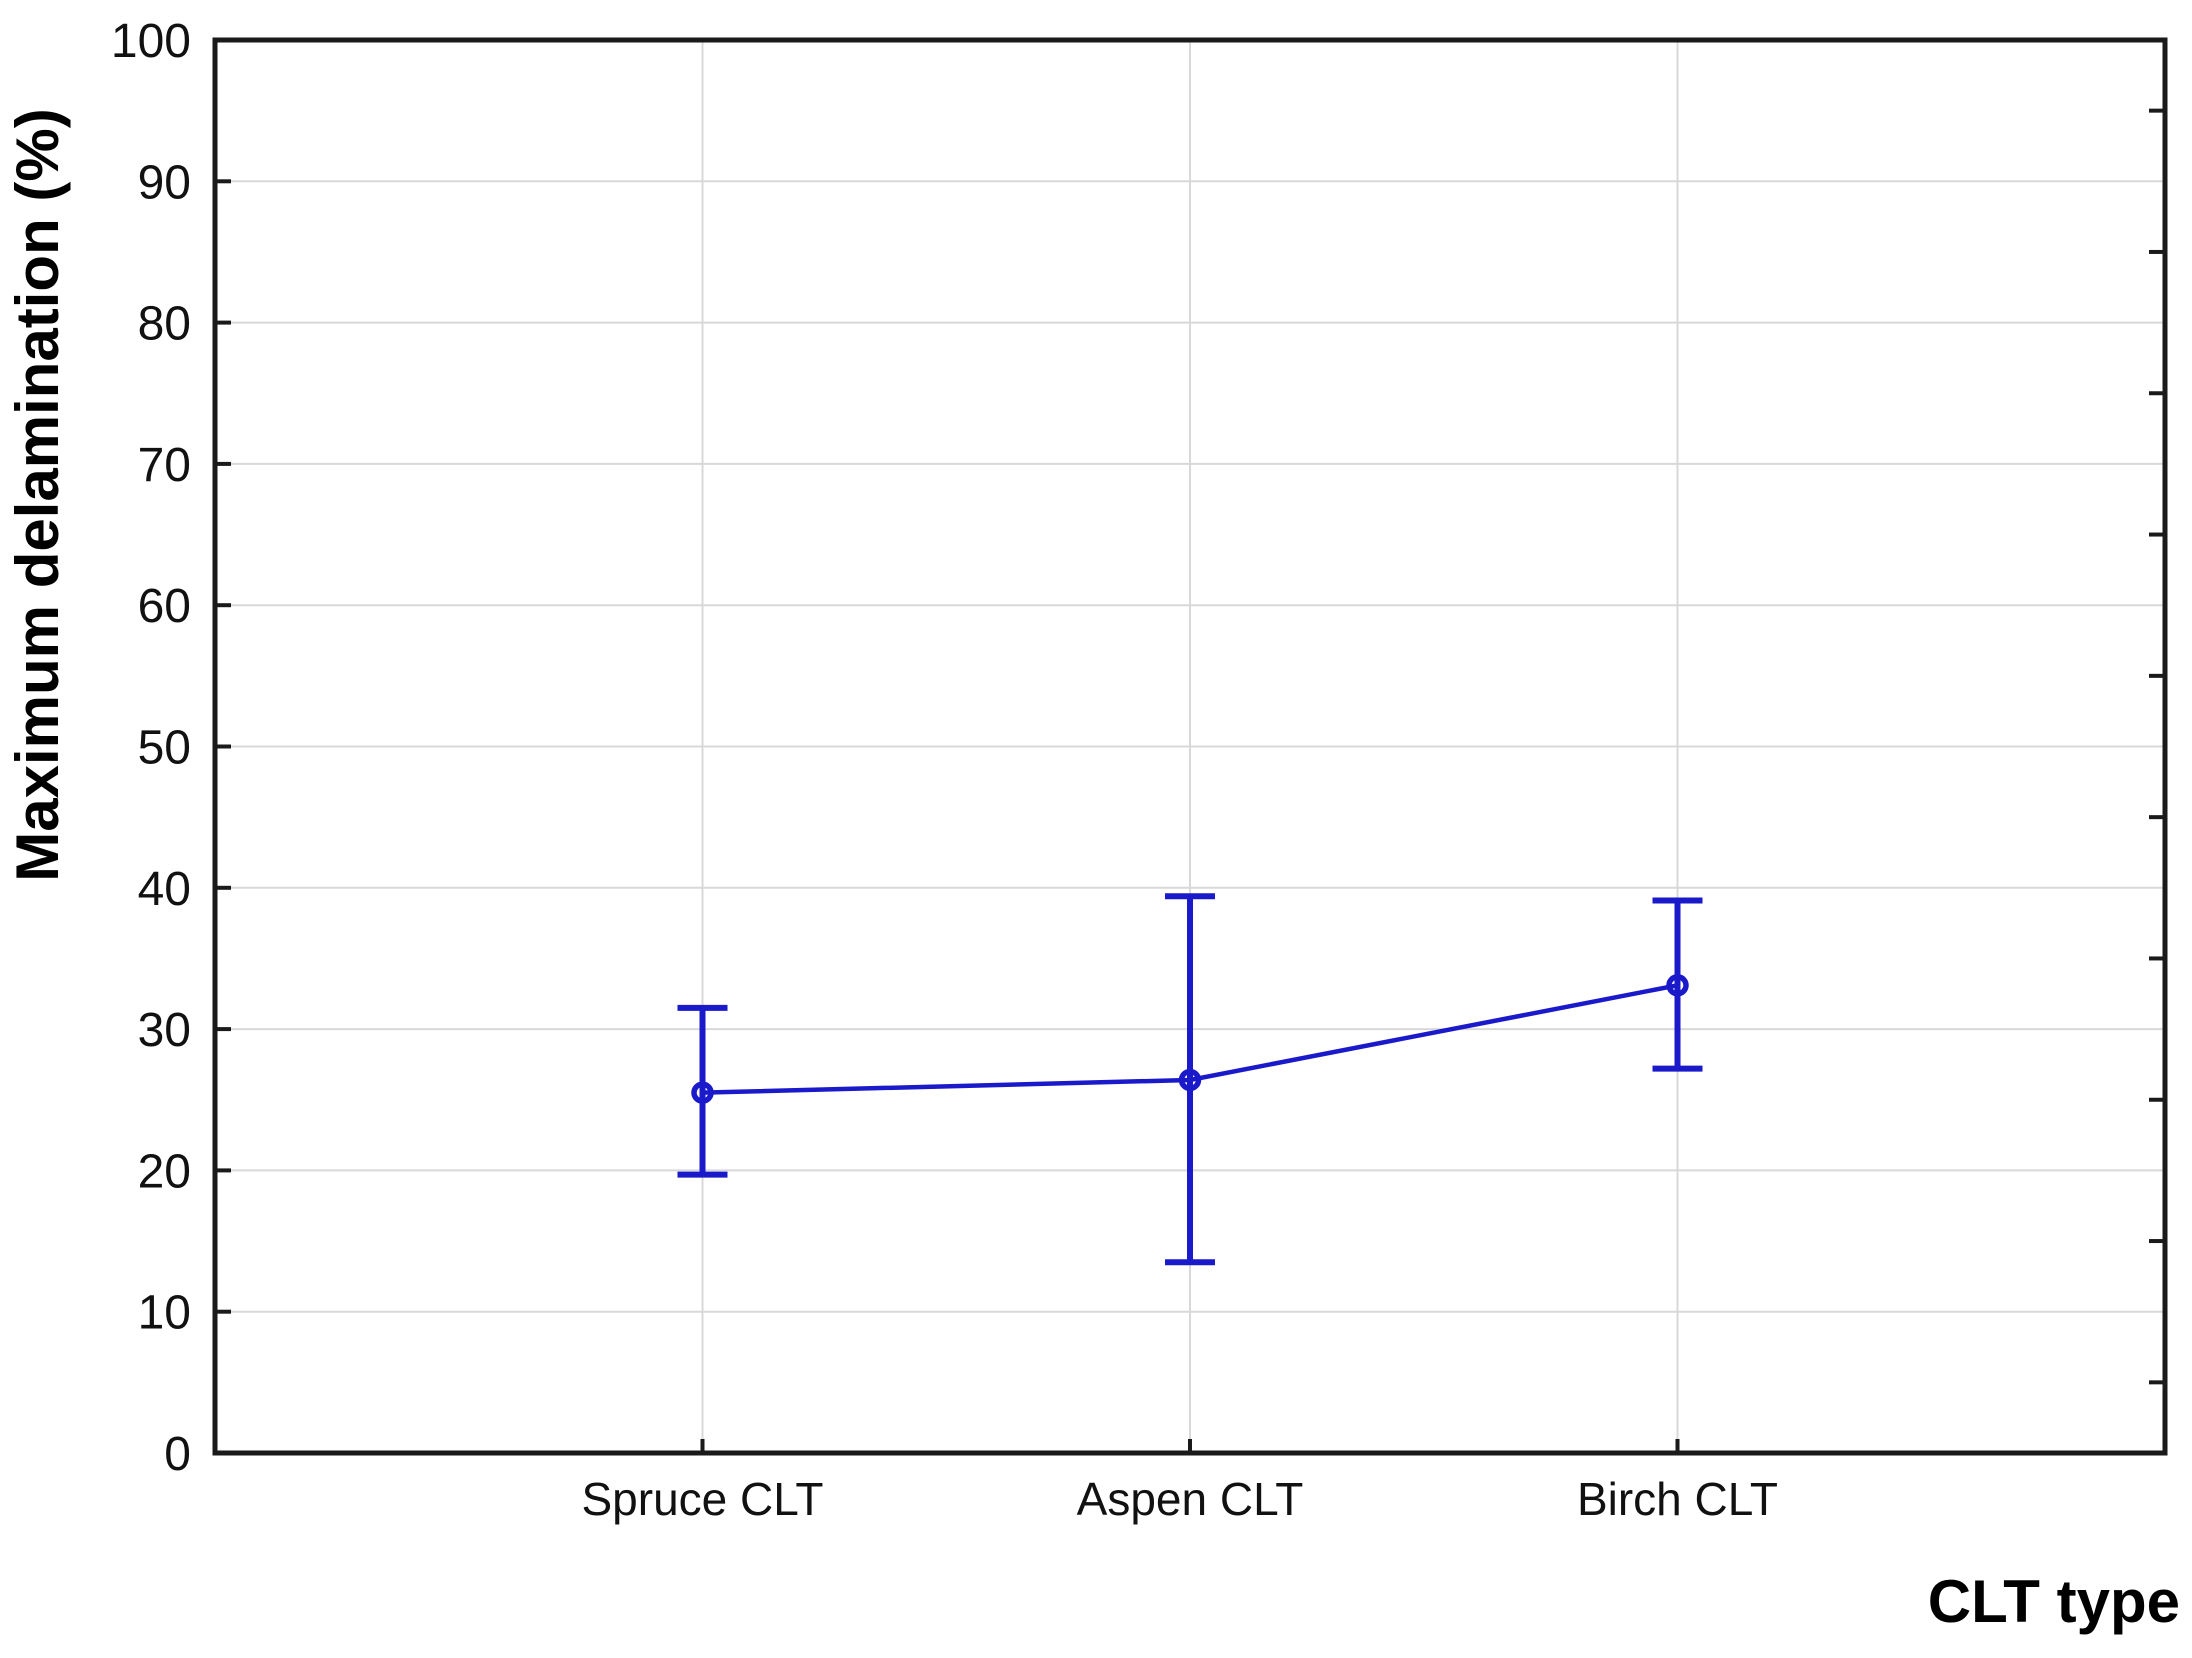 The height and width of the screenshot is (1658, 2192). I want to click on y-tick-labels: 0 10 20 30 40 50 60 70 80 90 100, so click(151, 748).